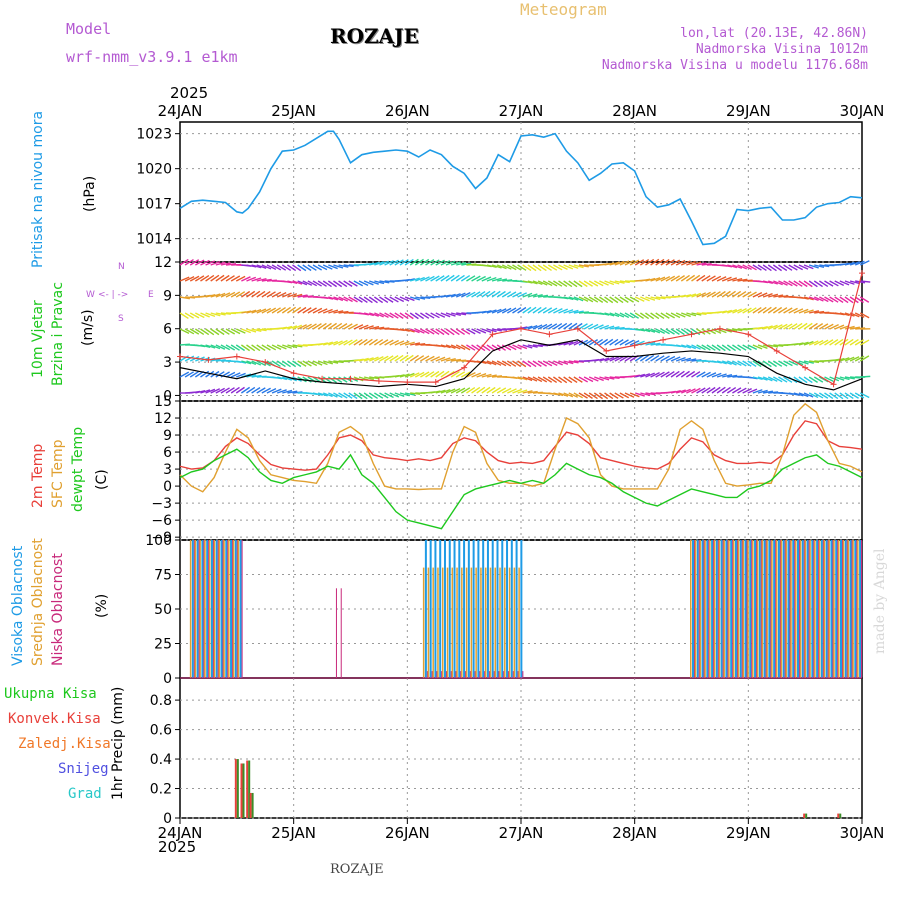  Describe the element at coordinates (293, 833) in the screenshot. I see `time-label-bottom: 25JAN` at that location.